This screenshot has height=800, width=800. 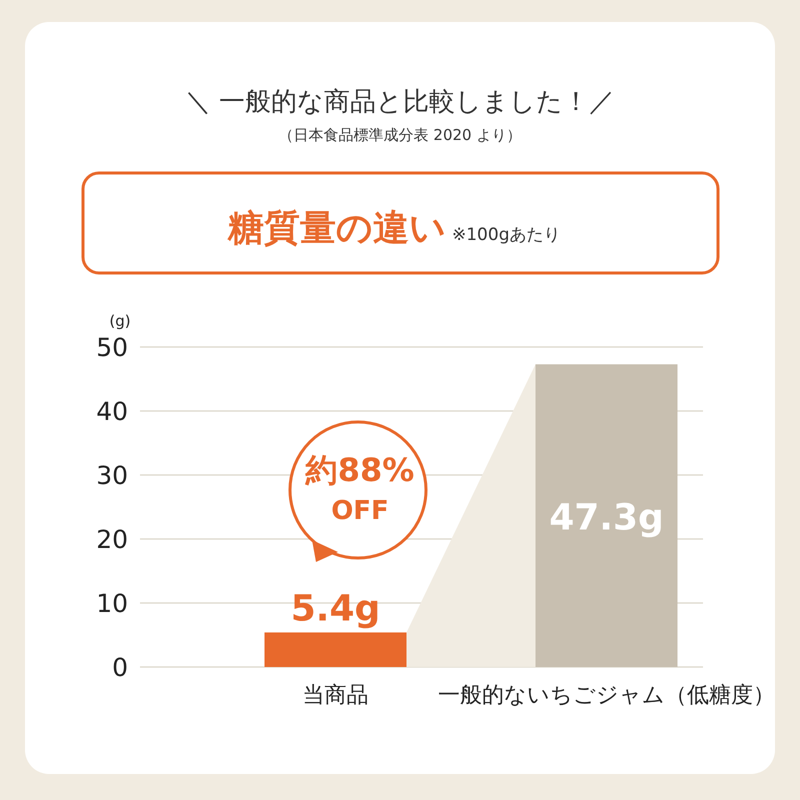 What do you see at coordinates (336, 228) in the screenshot?
I see `text: 糖質量の違い` at bounding box center [336, 228].